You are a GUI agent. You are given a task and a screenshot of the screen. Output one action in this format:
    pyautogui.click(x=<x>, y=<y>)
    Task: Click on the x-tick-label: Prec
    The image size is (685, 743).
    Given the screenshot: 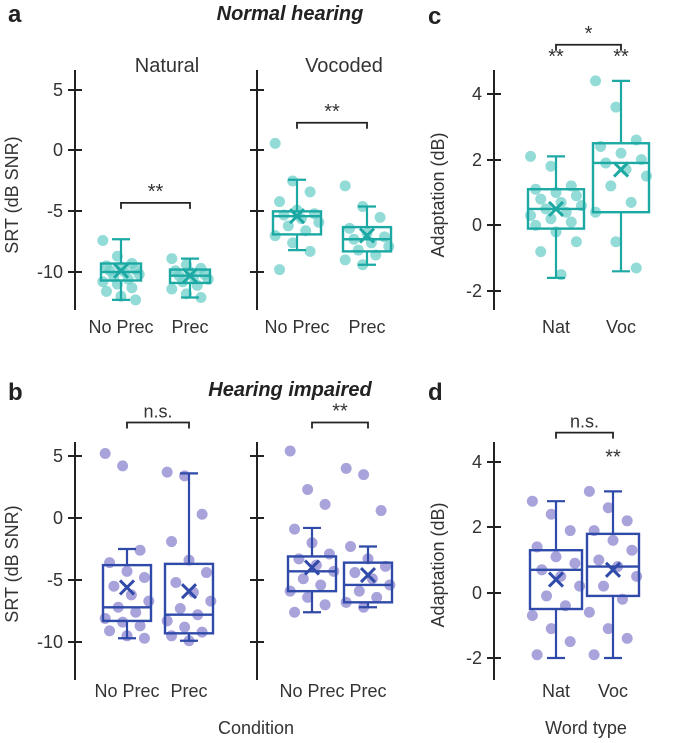 What is the action you would take?
    pyautogui.click(x=189, y=327)
    